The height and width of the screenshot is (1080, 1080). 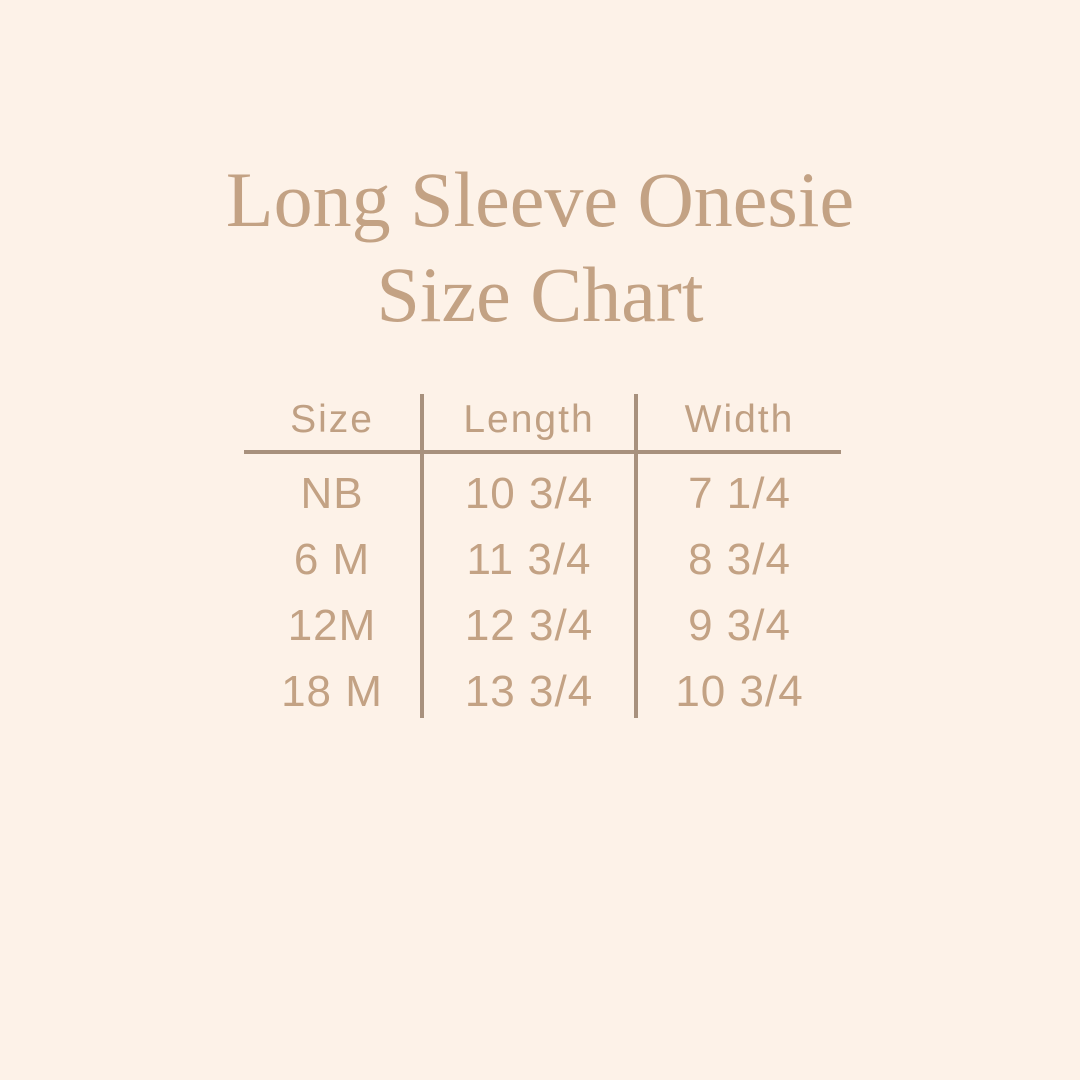 I want to click on page-title-line1: Long Sleeve Onesie, so click(x=540, y=199).